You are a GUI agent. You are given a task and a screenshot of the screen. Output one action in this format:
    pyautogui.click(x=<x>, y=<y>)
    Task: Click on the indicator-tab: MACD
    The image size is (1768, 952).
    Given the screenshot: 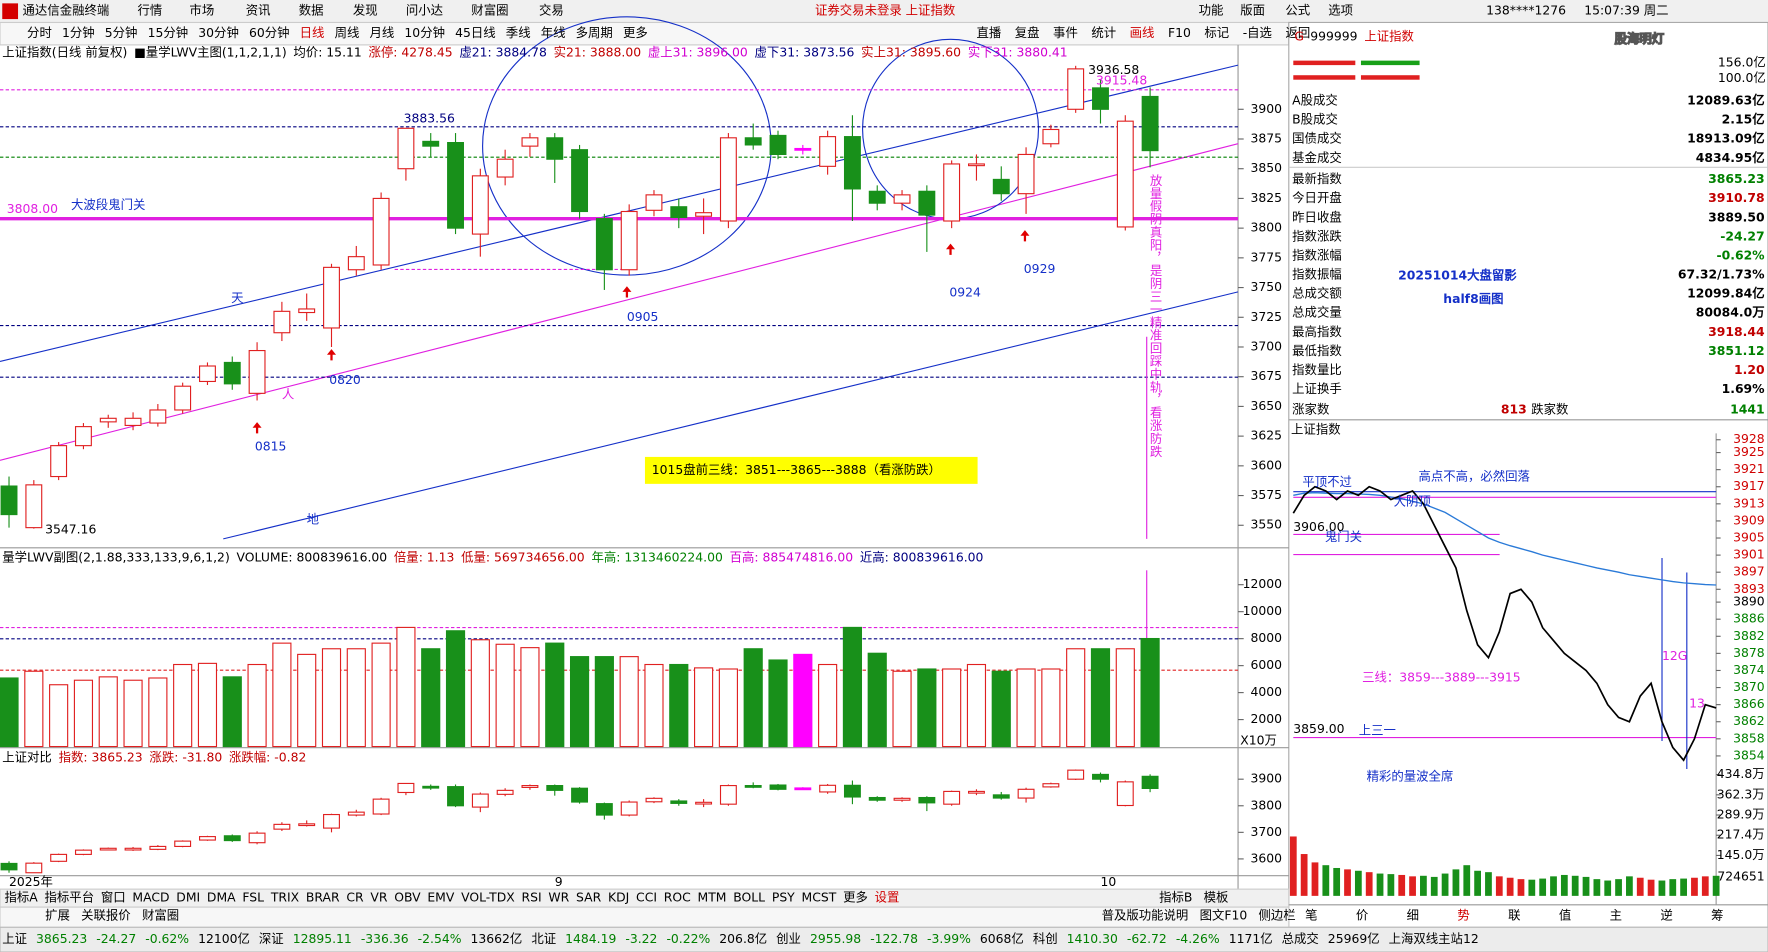 What is the action you would take?
    pyautogui.click(x=150, y=898)
    